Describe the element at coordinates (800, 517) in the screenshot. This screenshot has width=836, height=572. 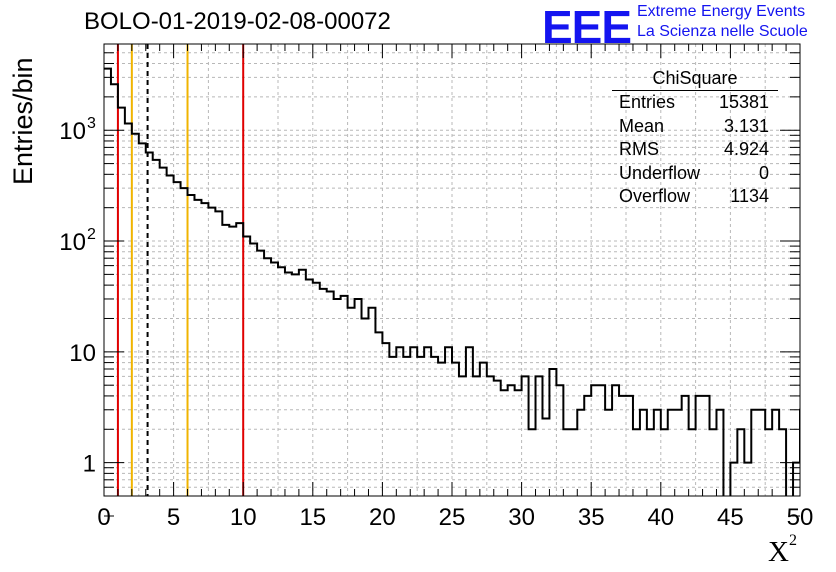
I see `x-tick-label: 50` at that location.